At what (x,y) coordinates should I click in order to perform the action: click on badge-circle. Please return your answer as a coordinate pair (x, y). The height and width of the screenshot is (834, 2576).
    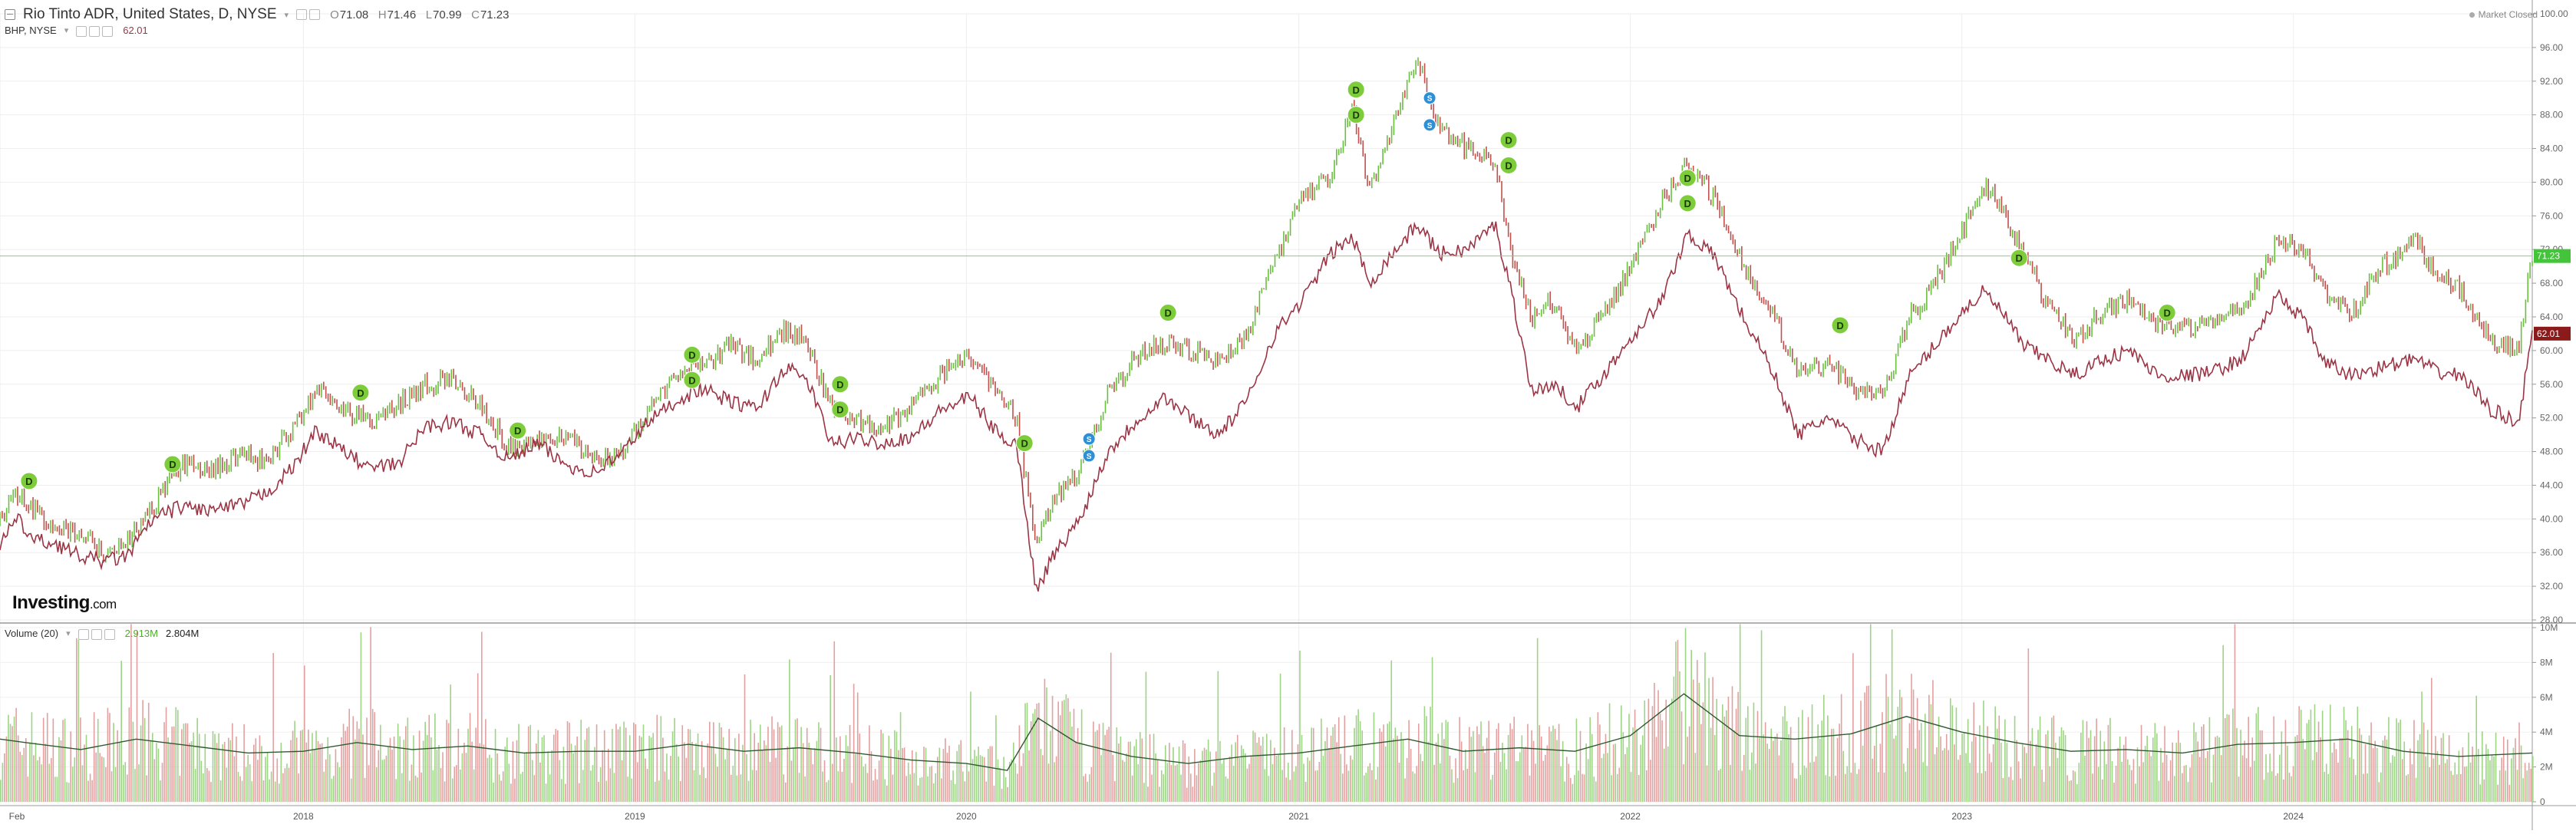
    Looking at the image, I should click on (2019, 258).